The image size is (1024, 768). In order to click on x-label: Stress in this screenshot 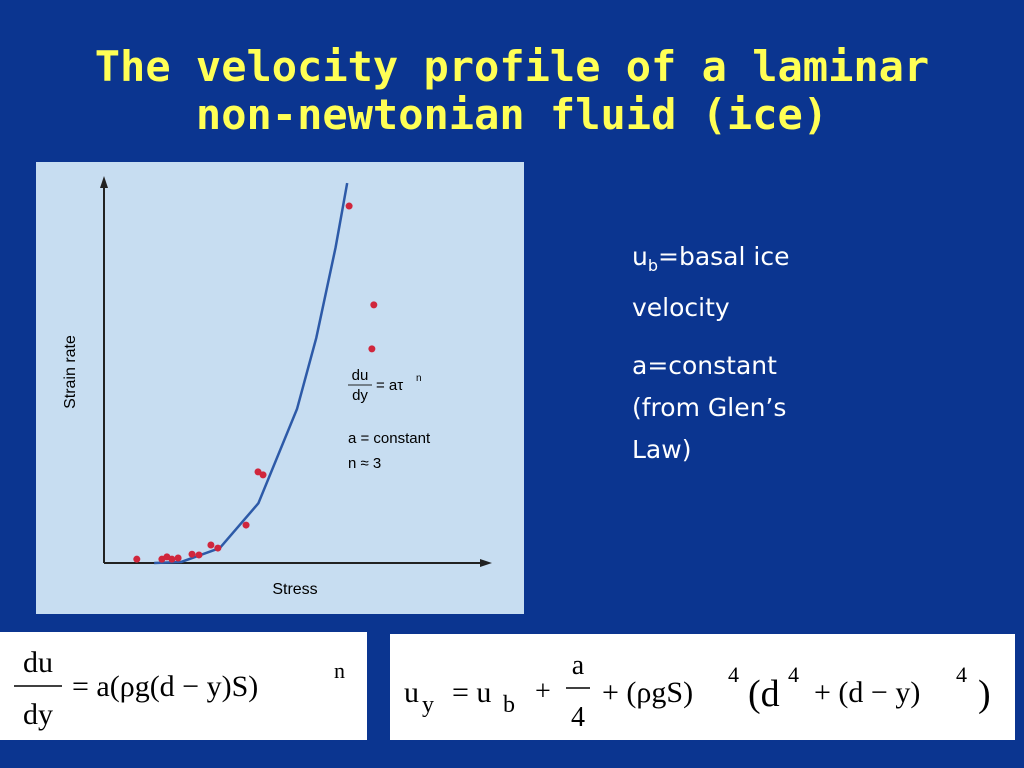, I will do `click(294, 589)`.